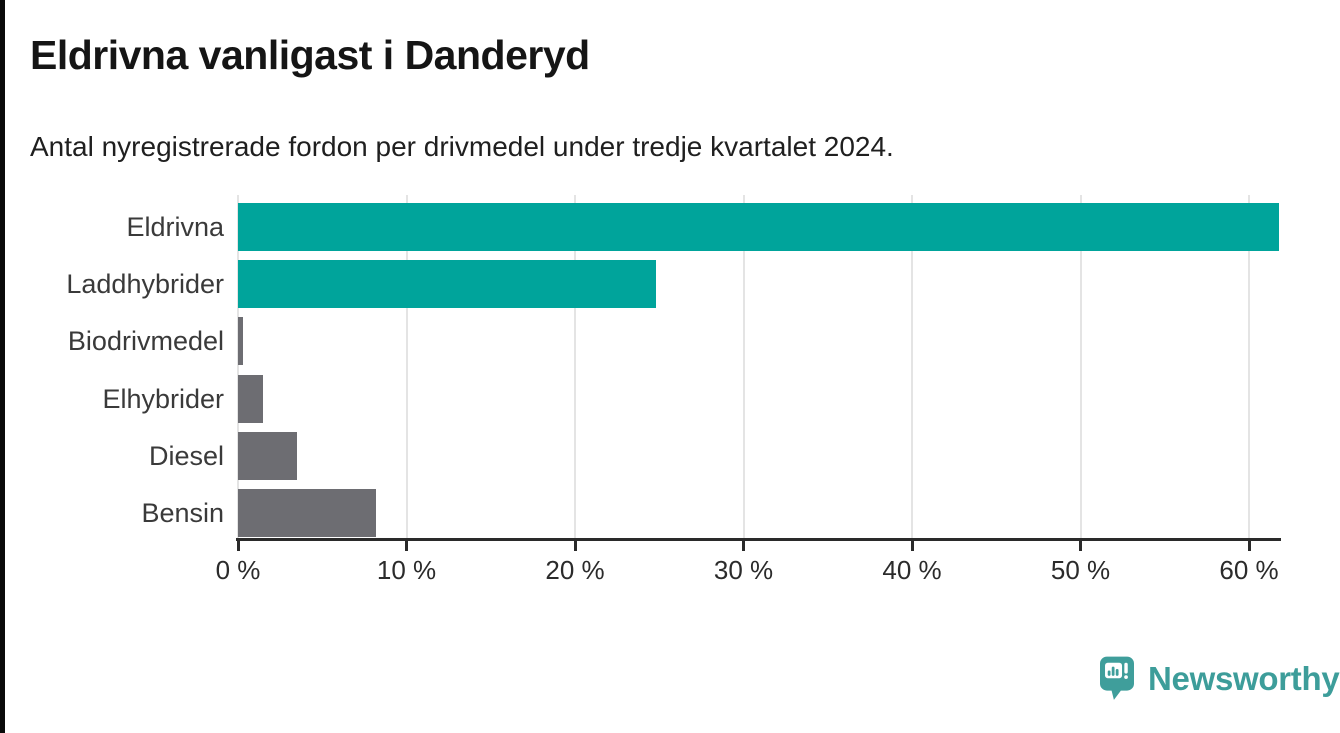 The height and width of the screenshot is (733, 1340). What do you see at coordinates (2, 366) in the screenshot?
I see `left-accent-bar` at bounding box center [2, 366].